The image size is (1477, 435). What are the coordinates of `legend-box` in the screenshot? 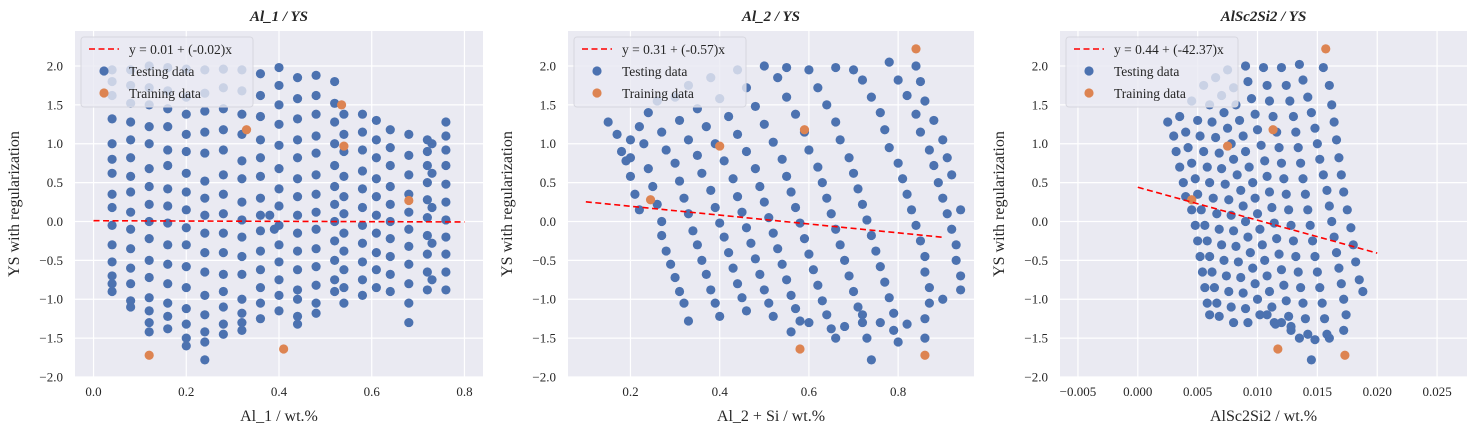 It's located at (660, 72).